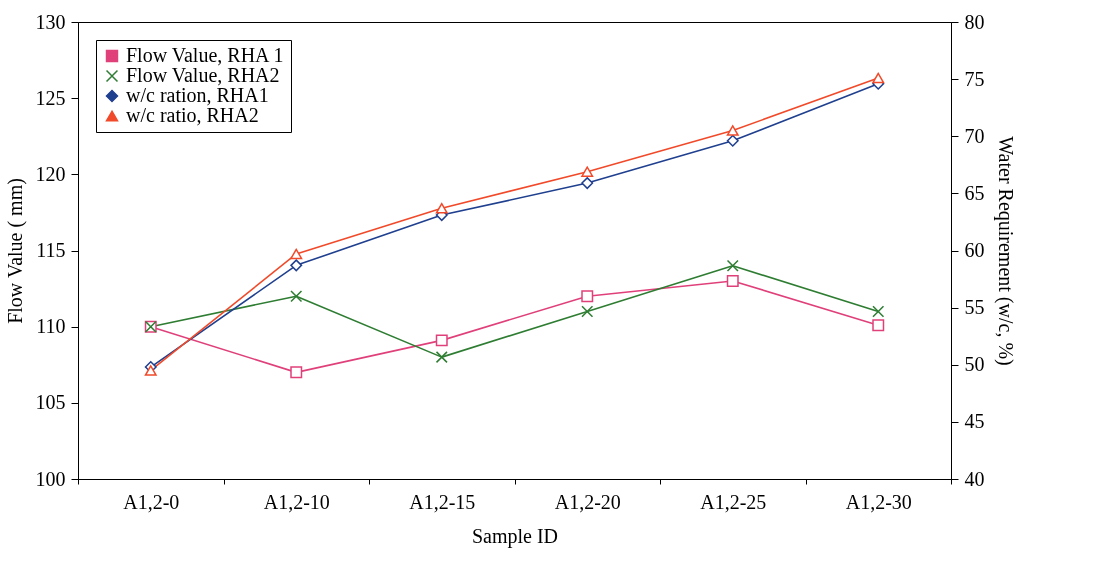 The image size is (1098, 581). What do you see at coordinates (50, 402) in the screenshot?
I see `y-tick-label: 105` at bounding box center [50, 402].